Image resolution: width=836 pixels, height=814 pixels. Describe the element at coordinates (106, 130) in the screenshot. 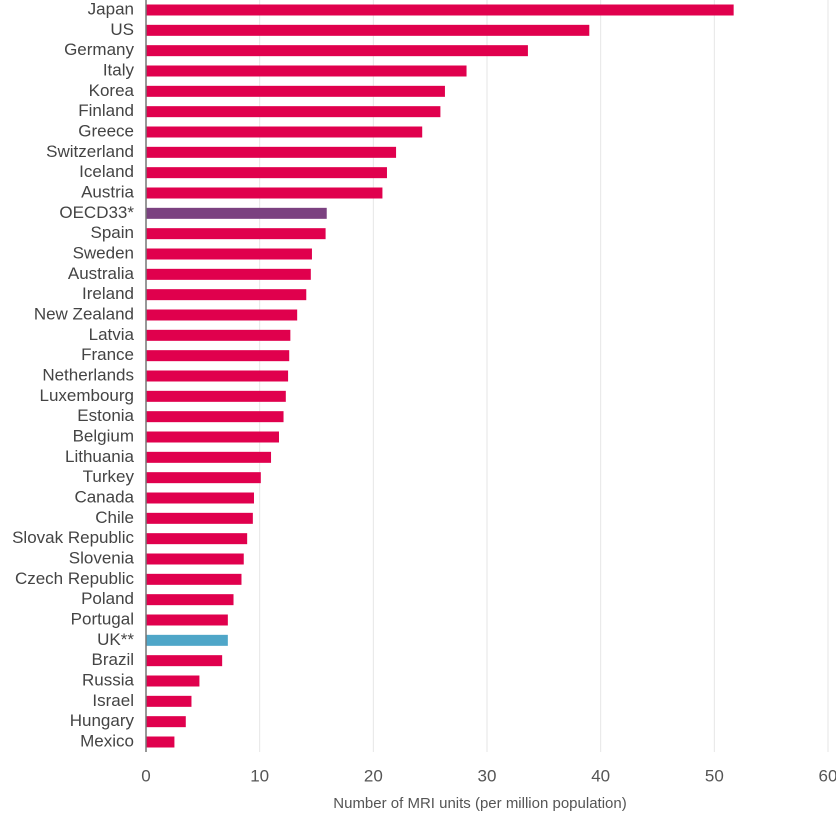

I see `y-tick-label: Greece` at that location.